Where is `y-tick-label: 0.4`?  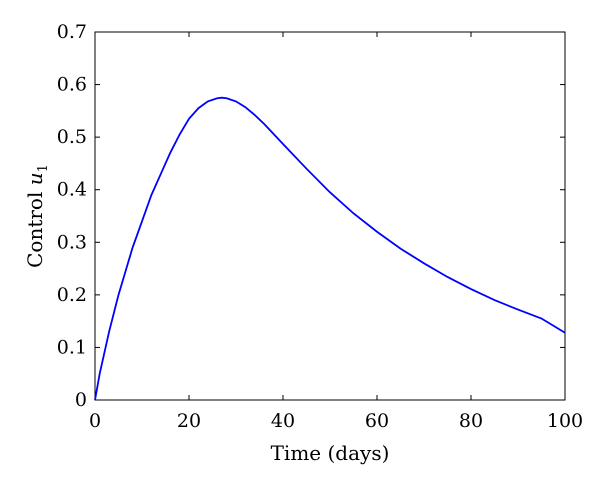
y-tick-label: 0.4 is located at coordinates (72, 190).